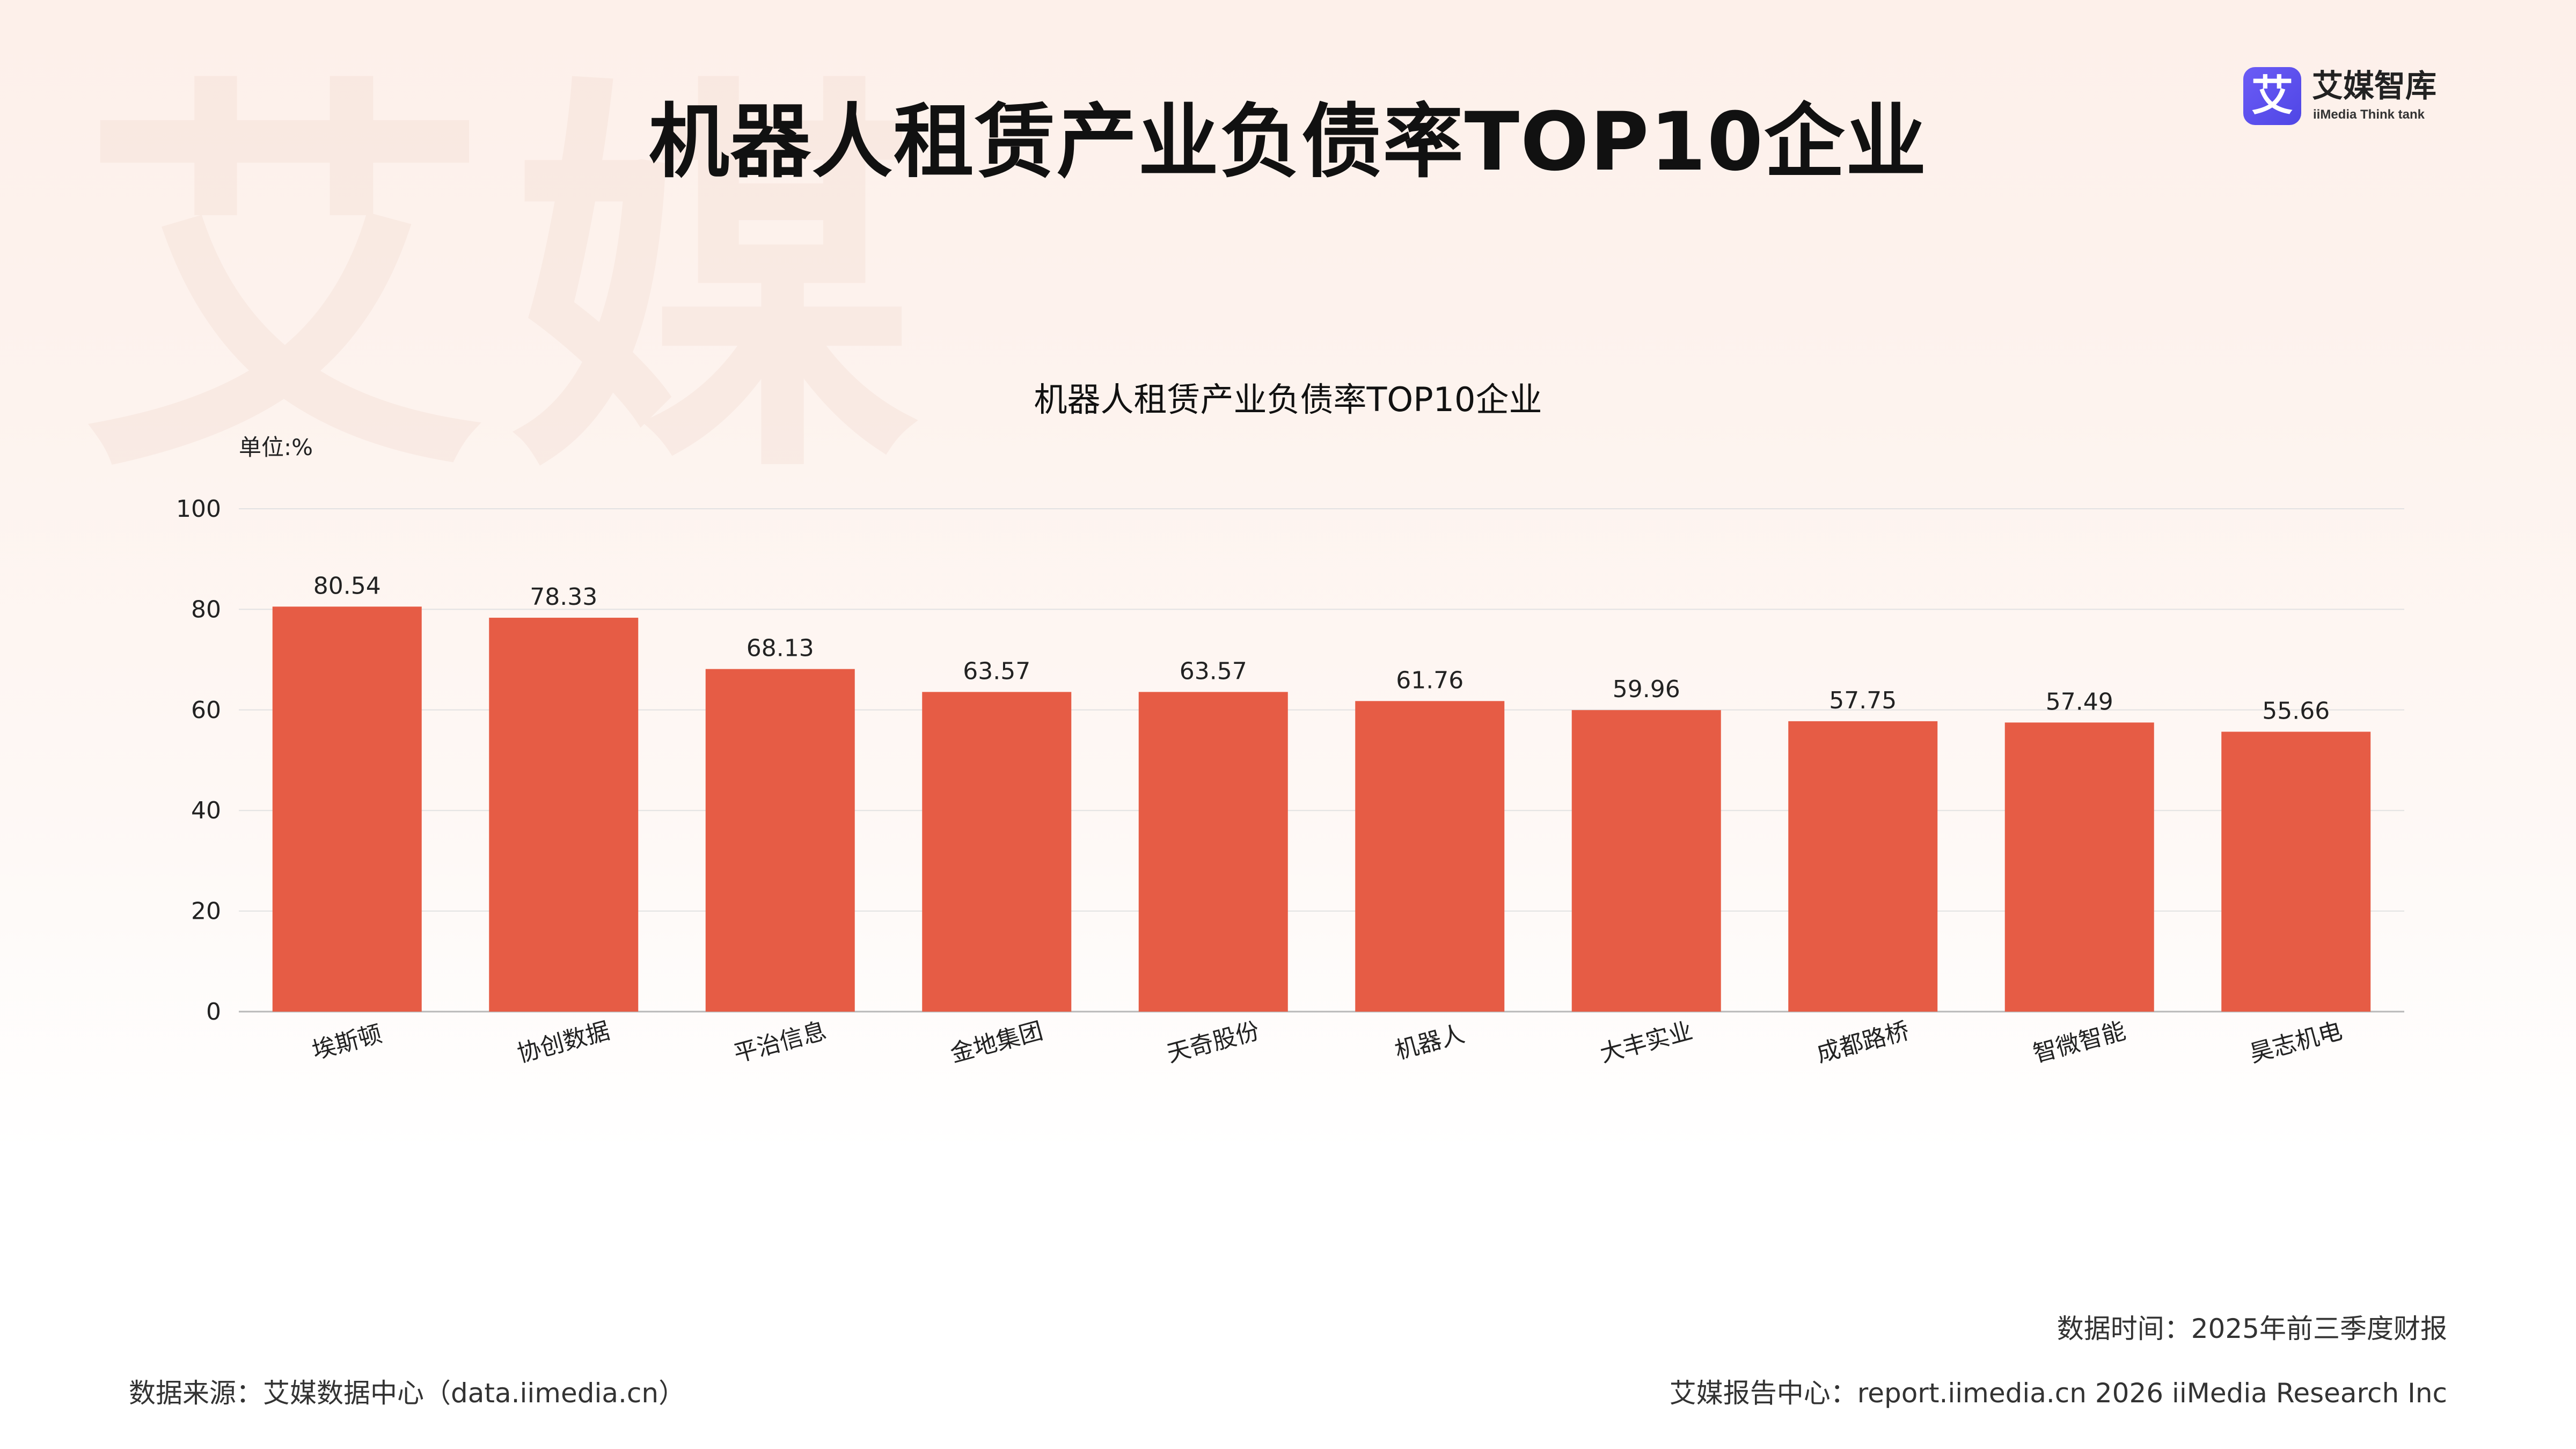 Image resolution: width=2576 pixels, height=1449 pixels. I want to click on watermark: 艾媒, so click(509, 284).